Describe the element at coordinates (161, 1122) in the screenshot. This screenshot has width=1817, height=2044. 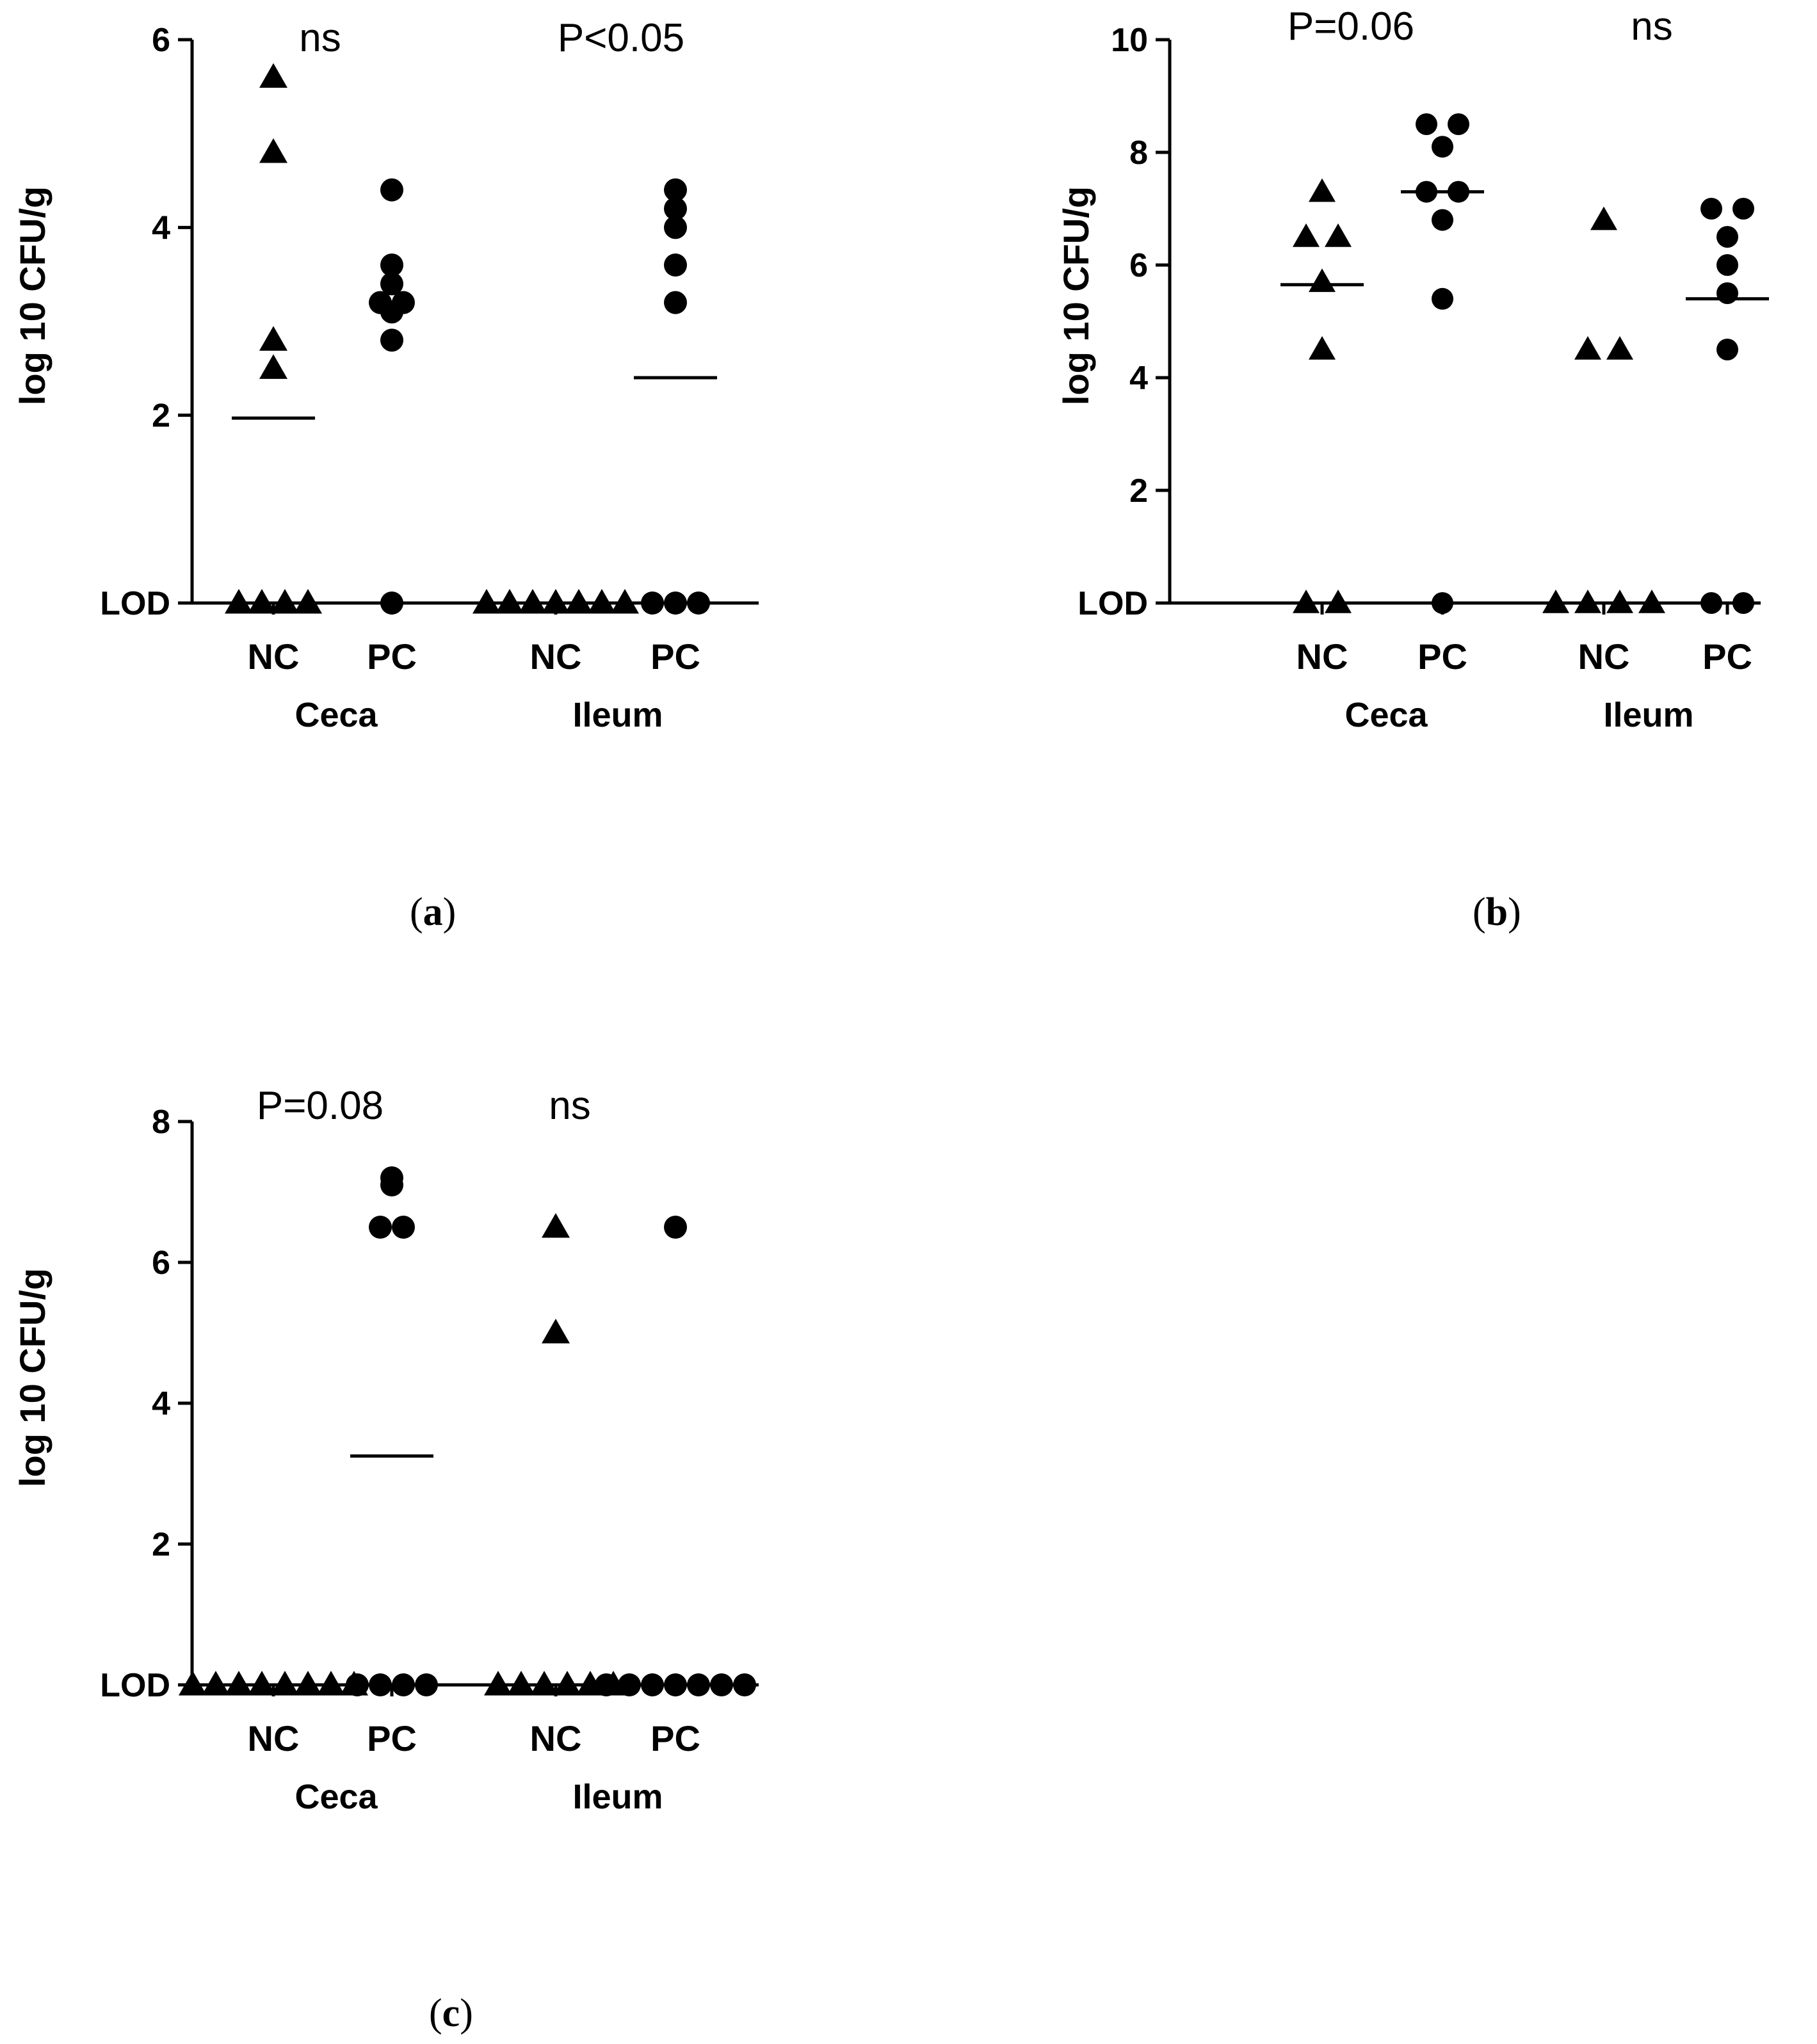
I see `y-tick-label: 8` at that location.